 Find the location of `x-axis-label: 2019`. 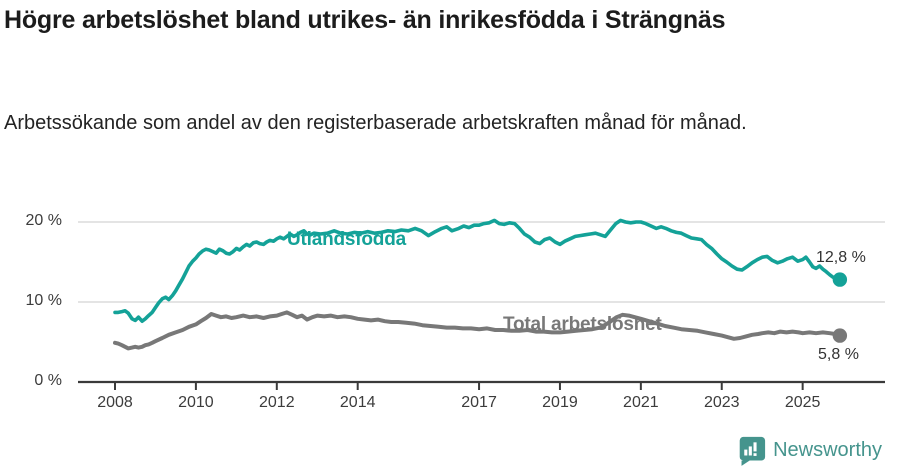

x-axis-label: 2019 is located at coordinates (560, 402).